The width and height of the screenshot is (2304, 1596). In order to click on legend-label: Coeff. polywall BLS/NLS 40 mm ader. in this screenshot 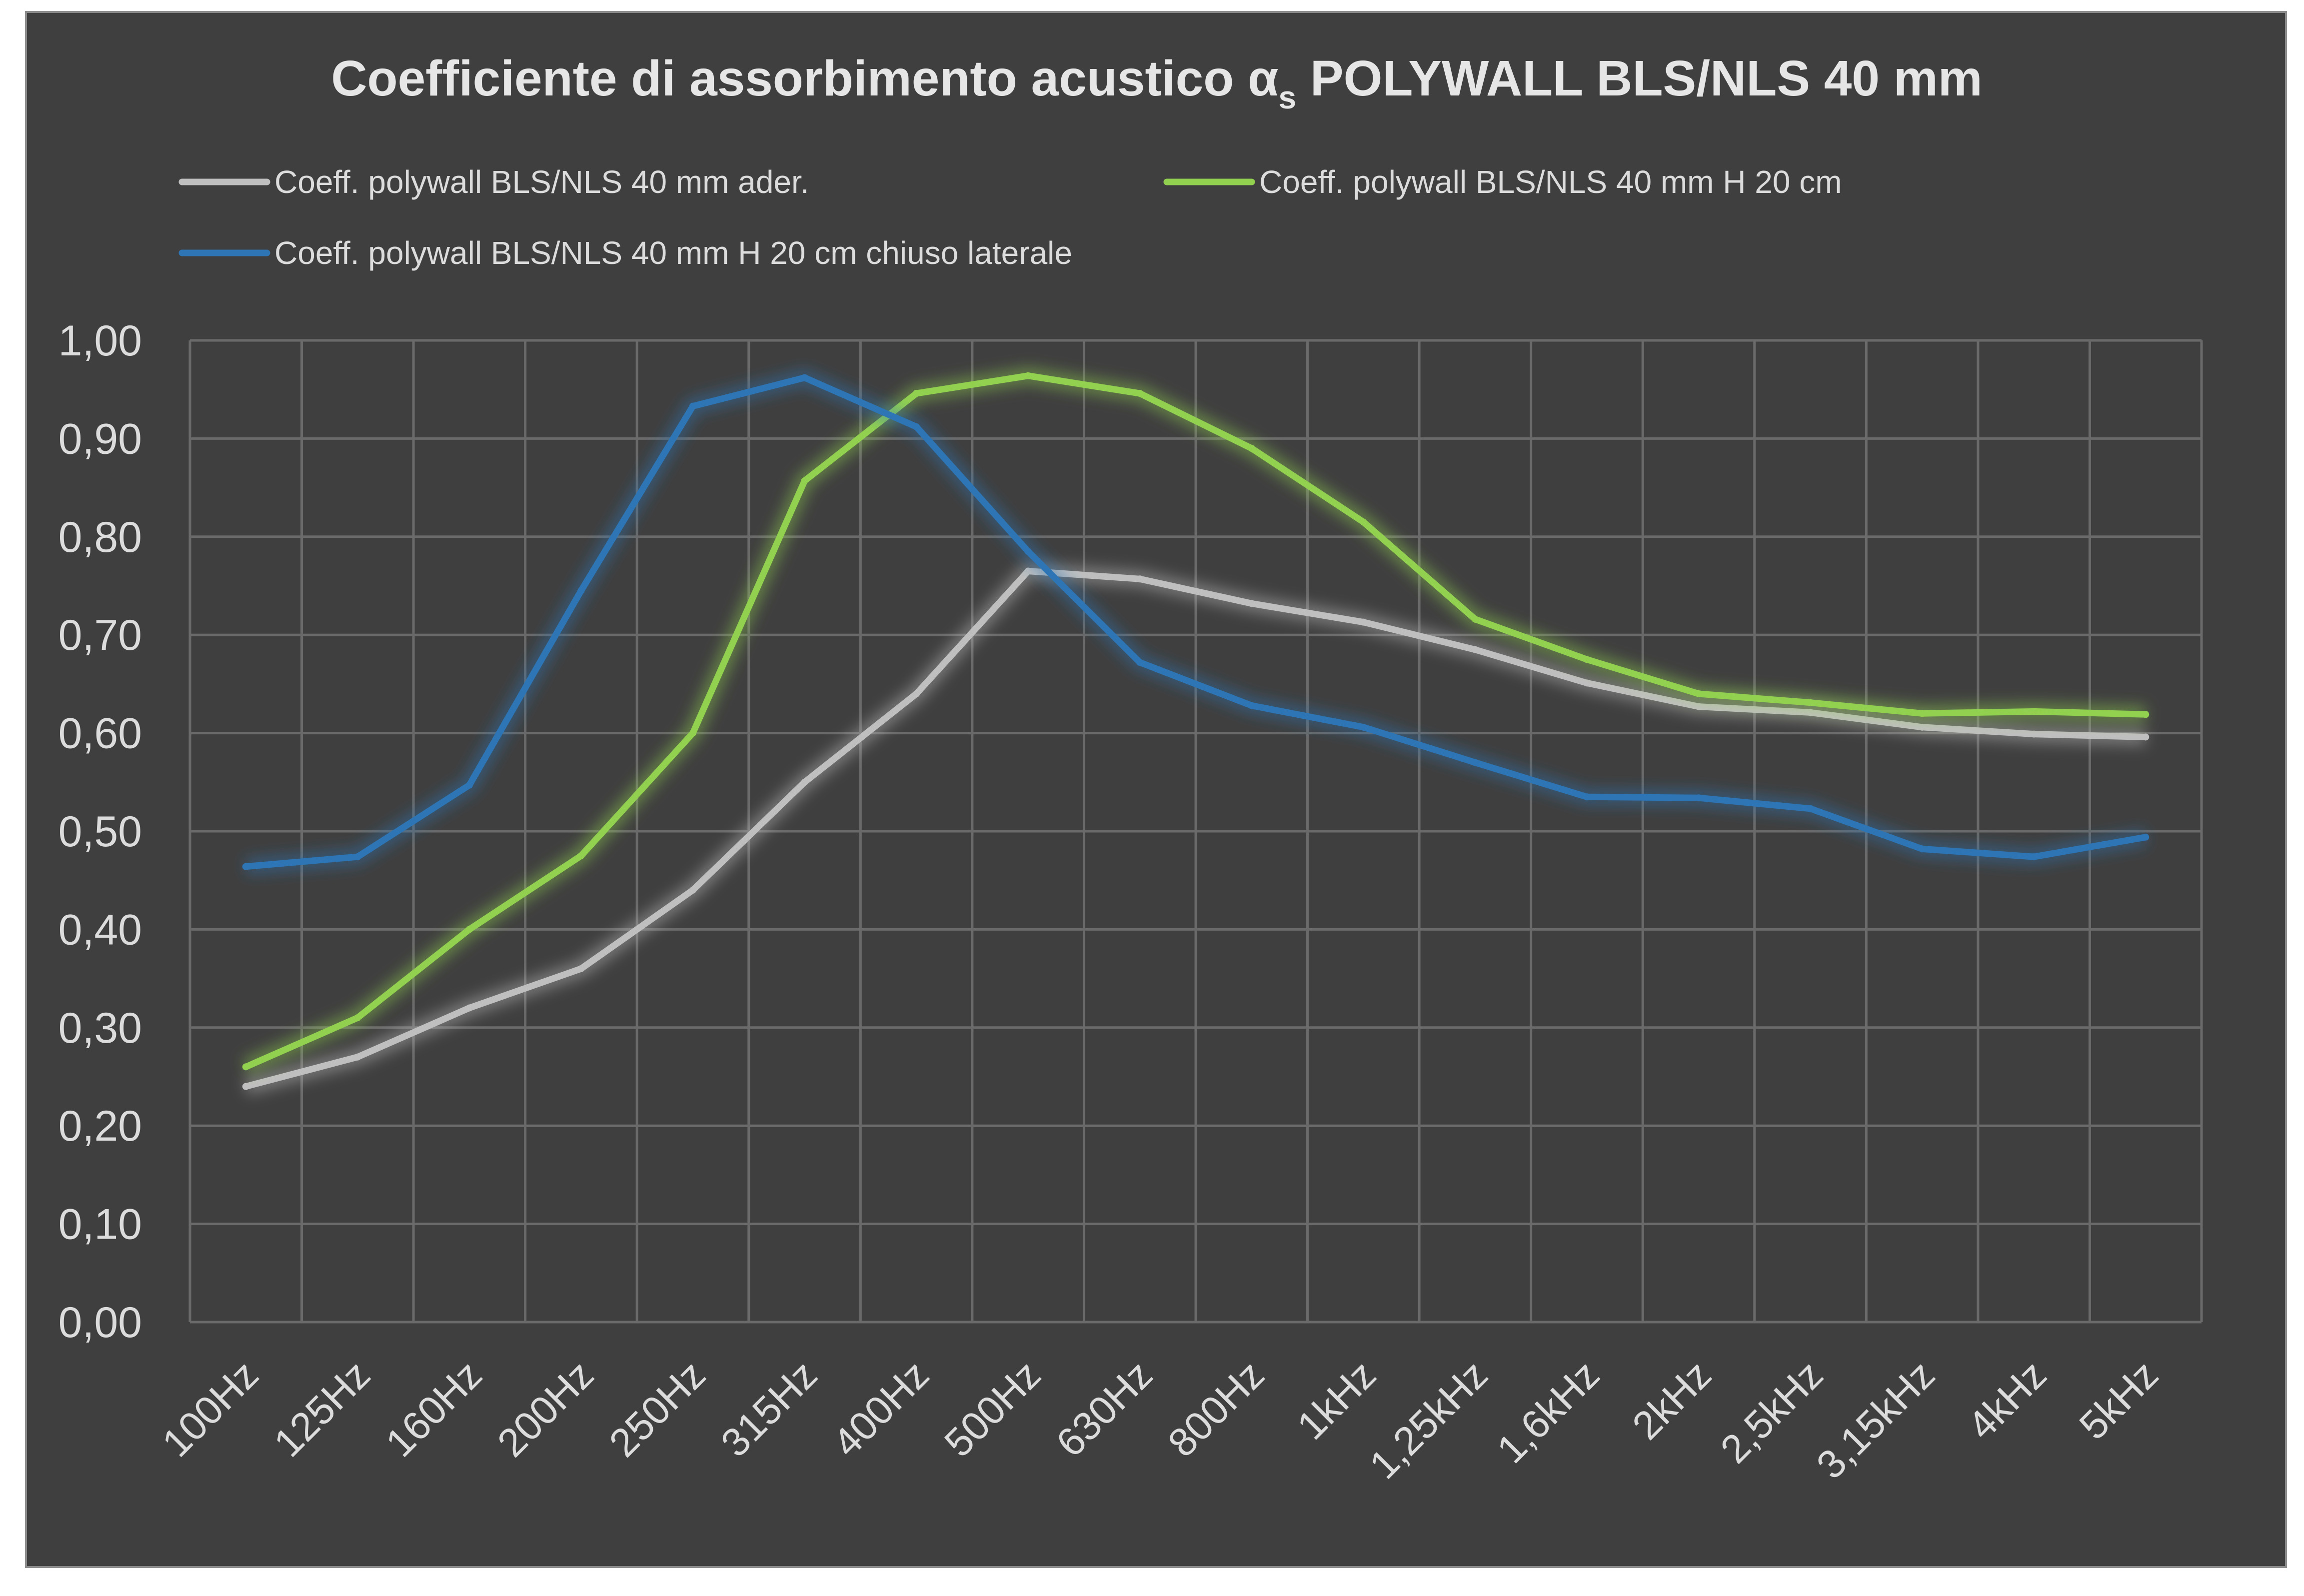, I will do `click(541, 182)`.